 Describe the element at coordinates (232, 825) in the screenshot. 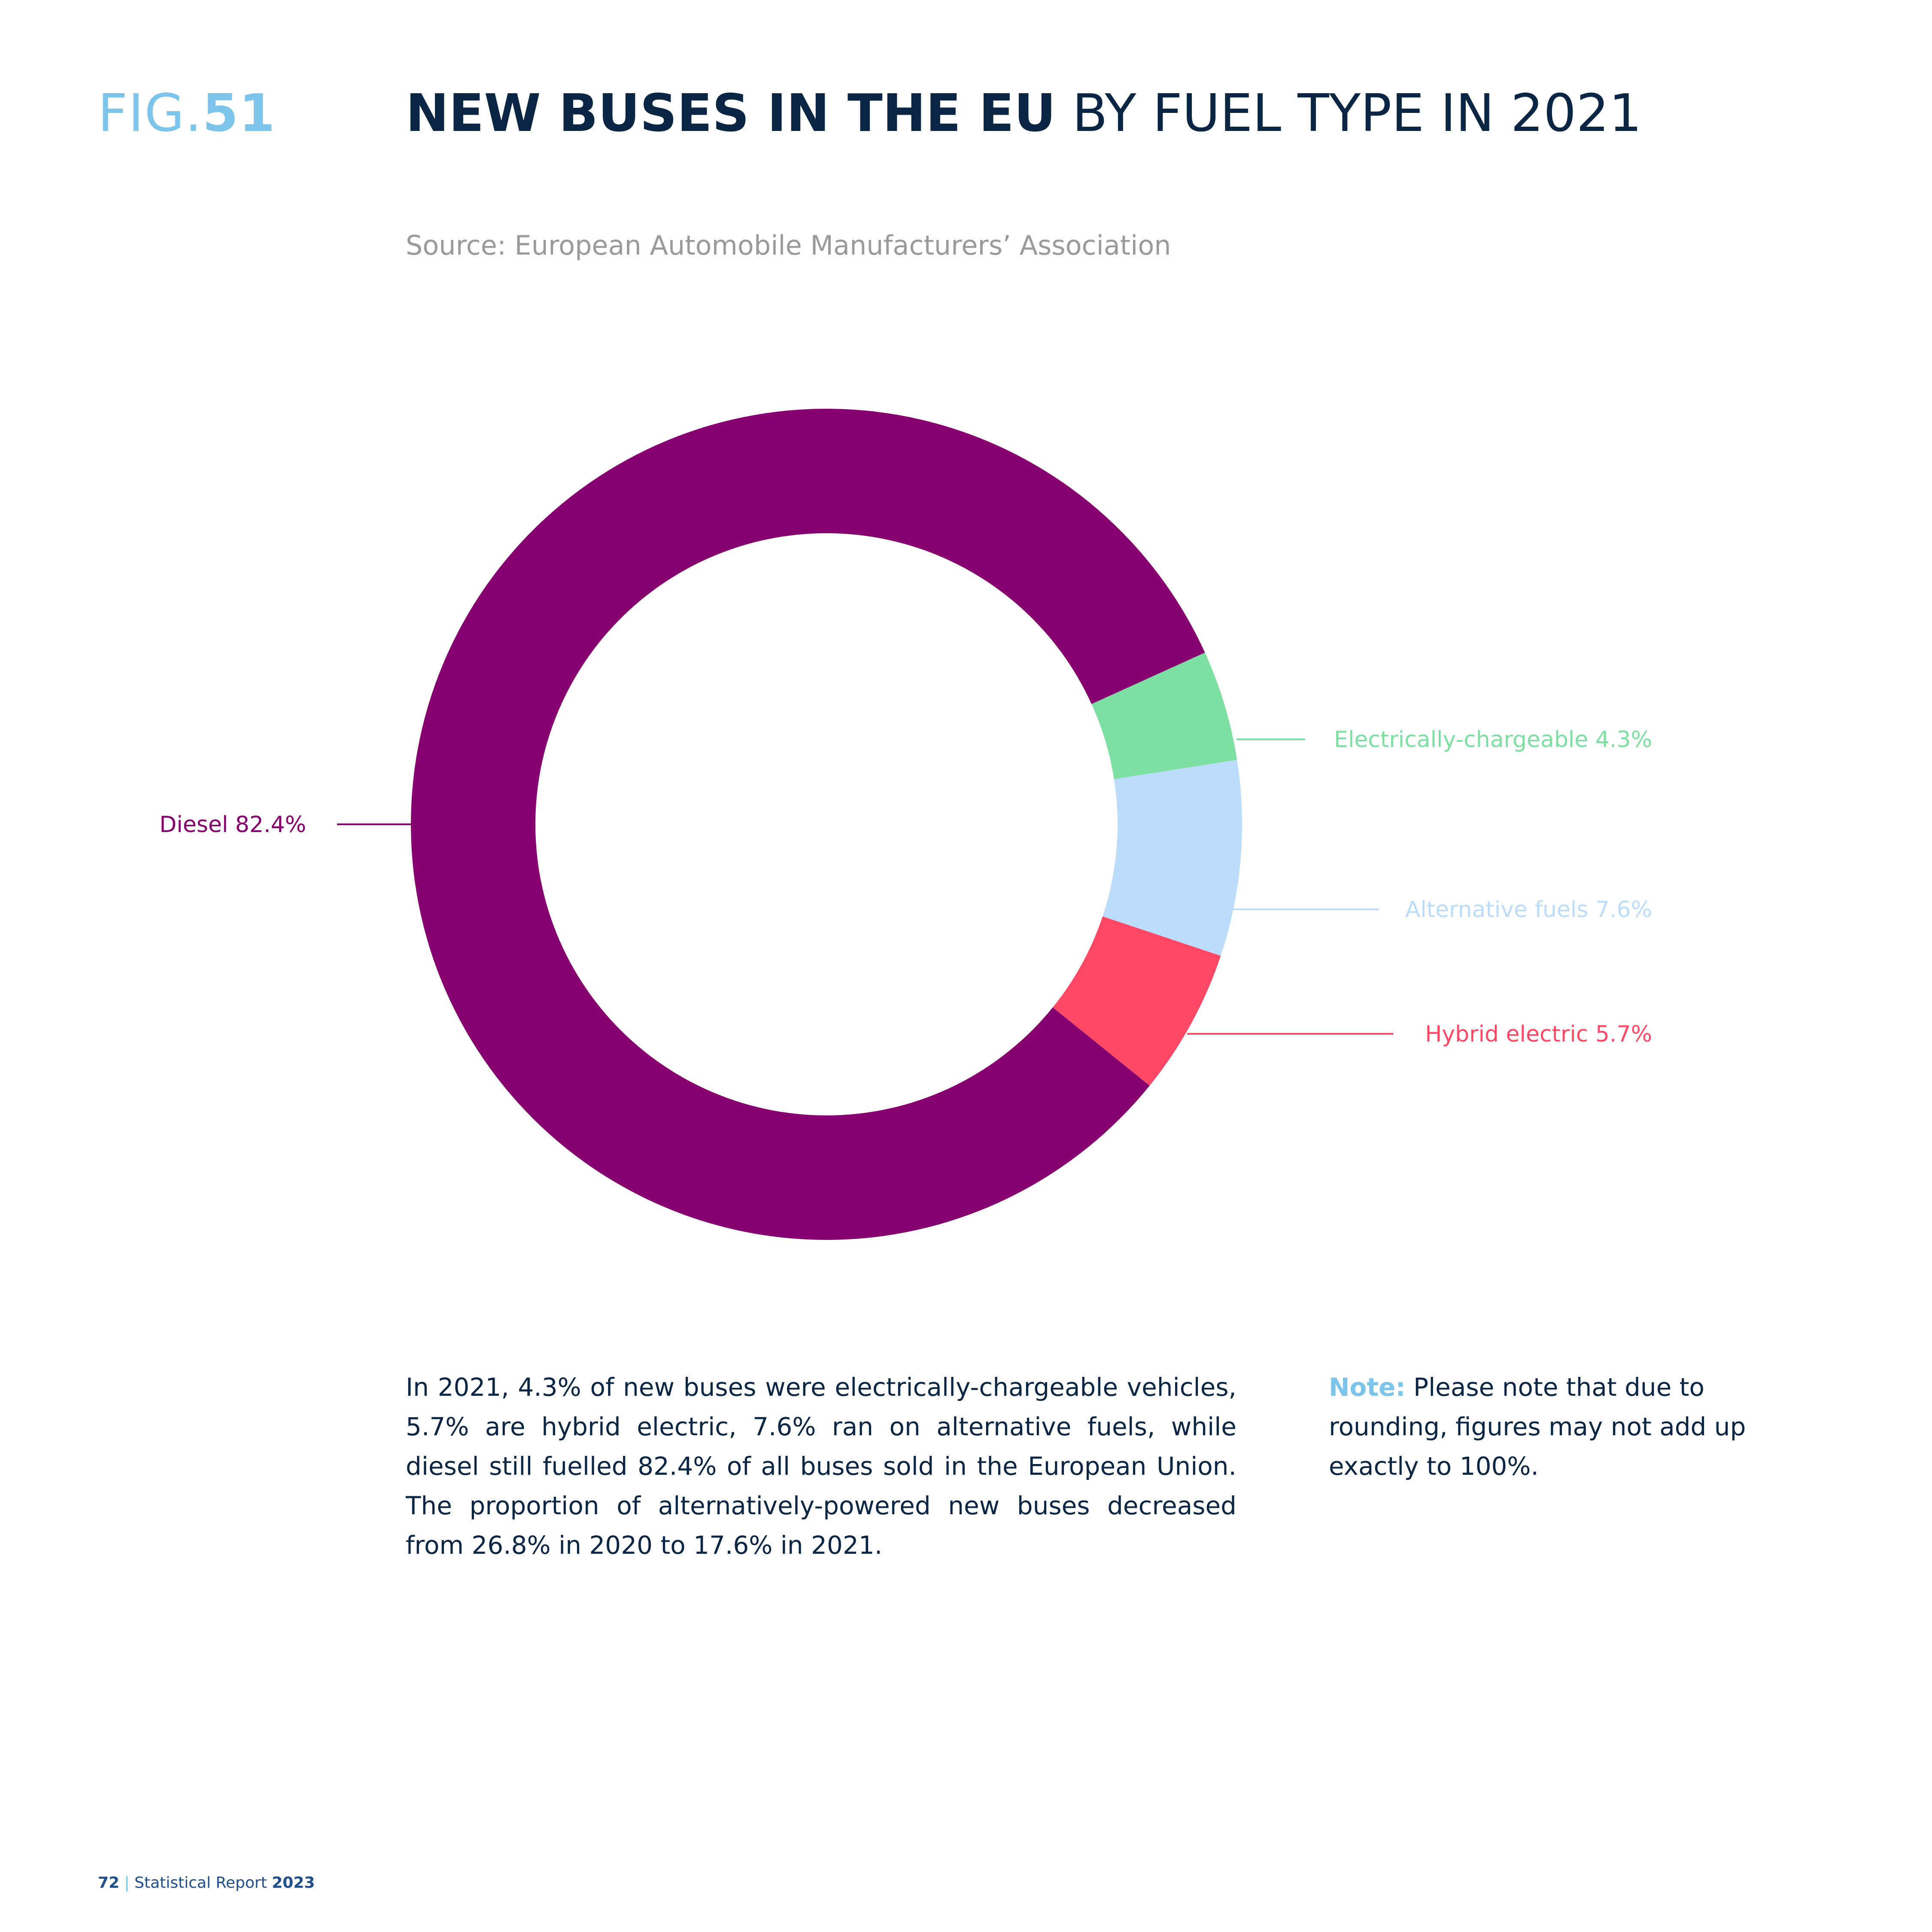

I see `label-diesel: Diesel 82.4%` at that location.